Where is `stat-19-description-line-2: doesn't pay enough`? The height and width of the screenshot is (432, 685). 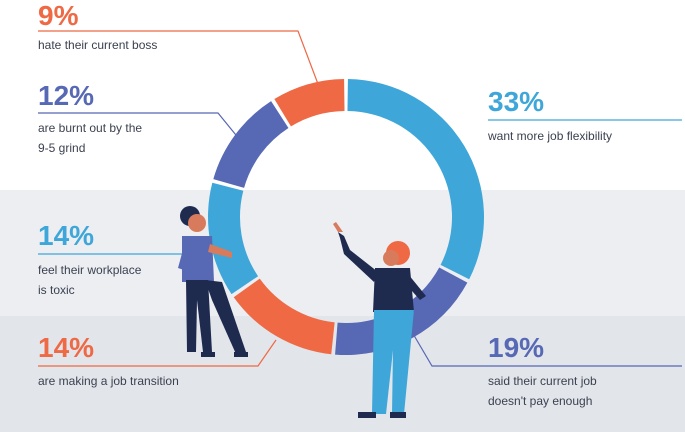
stat-19-description-line-2: doesn't pay enough is located at coordinates (540, 401).